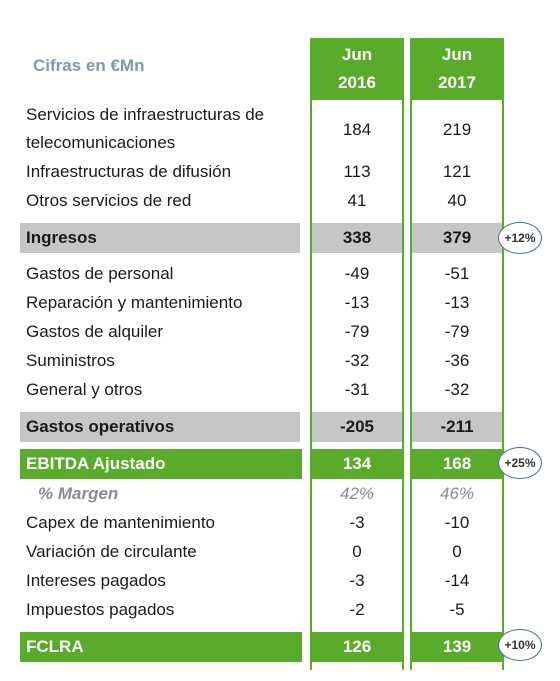 Image resolution: width=560 pixels, height=681 pixels. I want to click on cell-2016: -2, so click(357, 609).